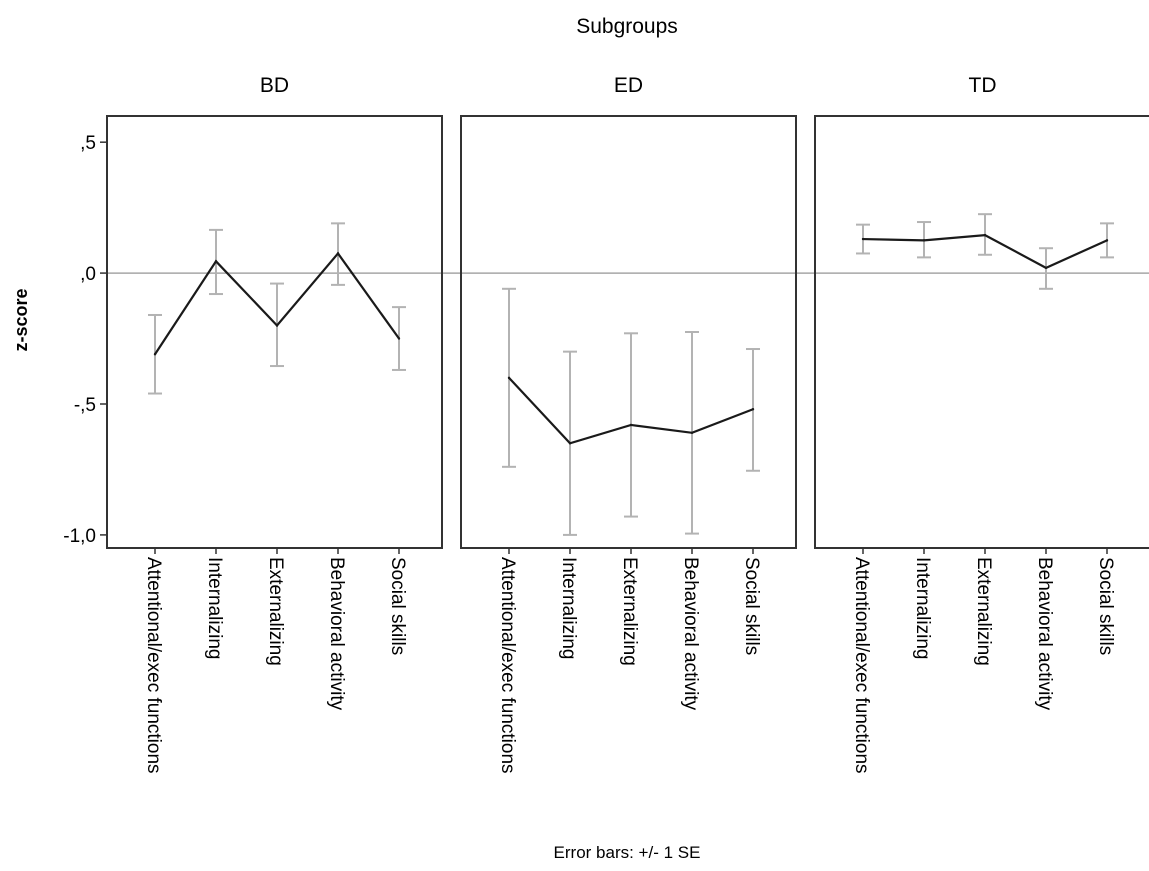 The width and height of the screenshot is (1149, 871). I want to click on y-tick-label: ,5, so click(88, 143).